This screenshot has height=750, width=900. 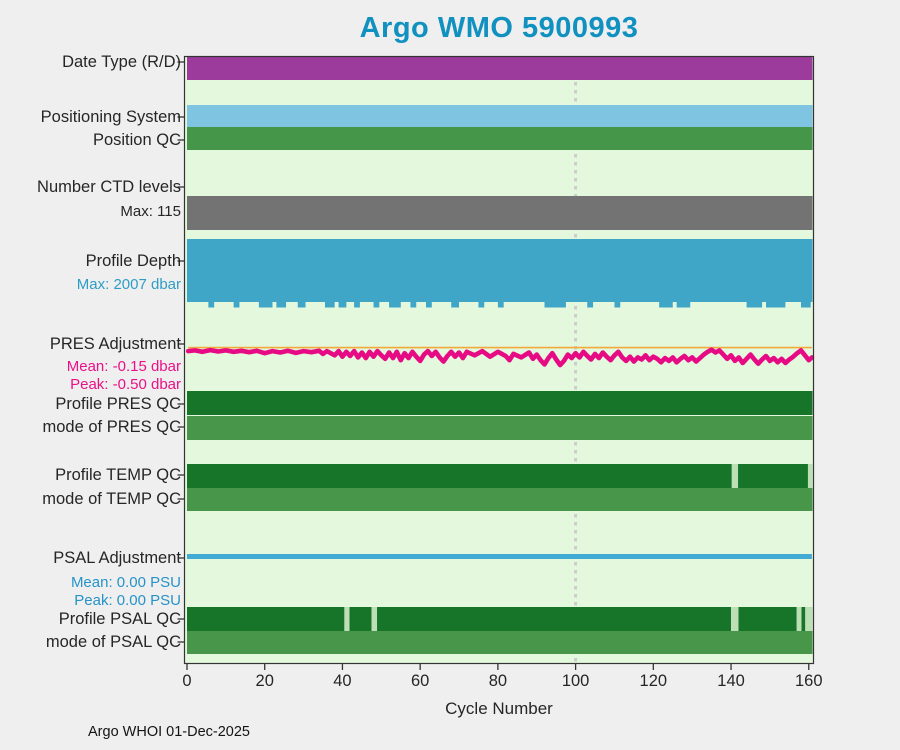 I want to click on row-label-profile_depth: Profile Depth, so click(x=133, y=261).